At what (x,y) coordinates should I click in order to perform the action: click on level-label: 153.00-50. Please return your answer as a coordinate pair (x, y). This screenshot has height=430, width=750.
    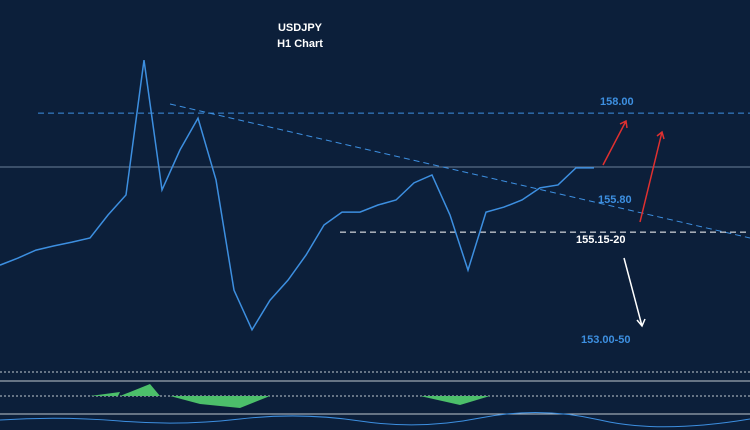
    Looking at the image, I should click on (606, 340).